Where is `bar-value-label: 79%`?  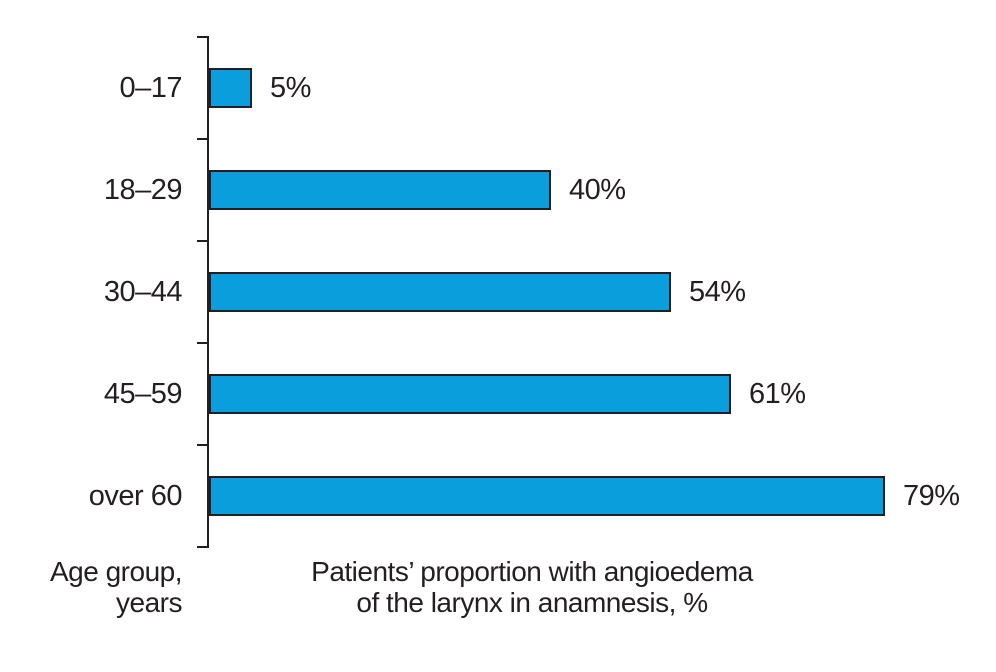
bar-value-label: 79% is located at coordinates (931, 496).